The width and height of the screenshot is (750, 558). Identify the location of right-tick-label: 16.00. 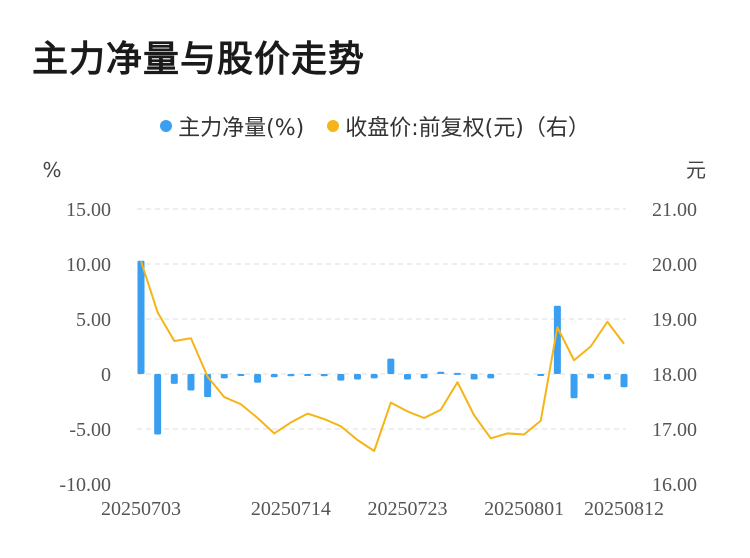
(674, 485).